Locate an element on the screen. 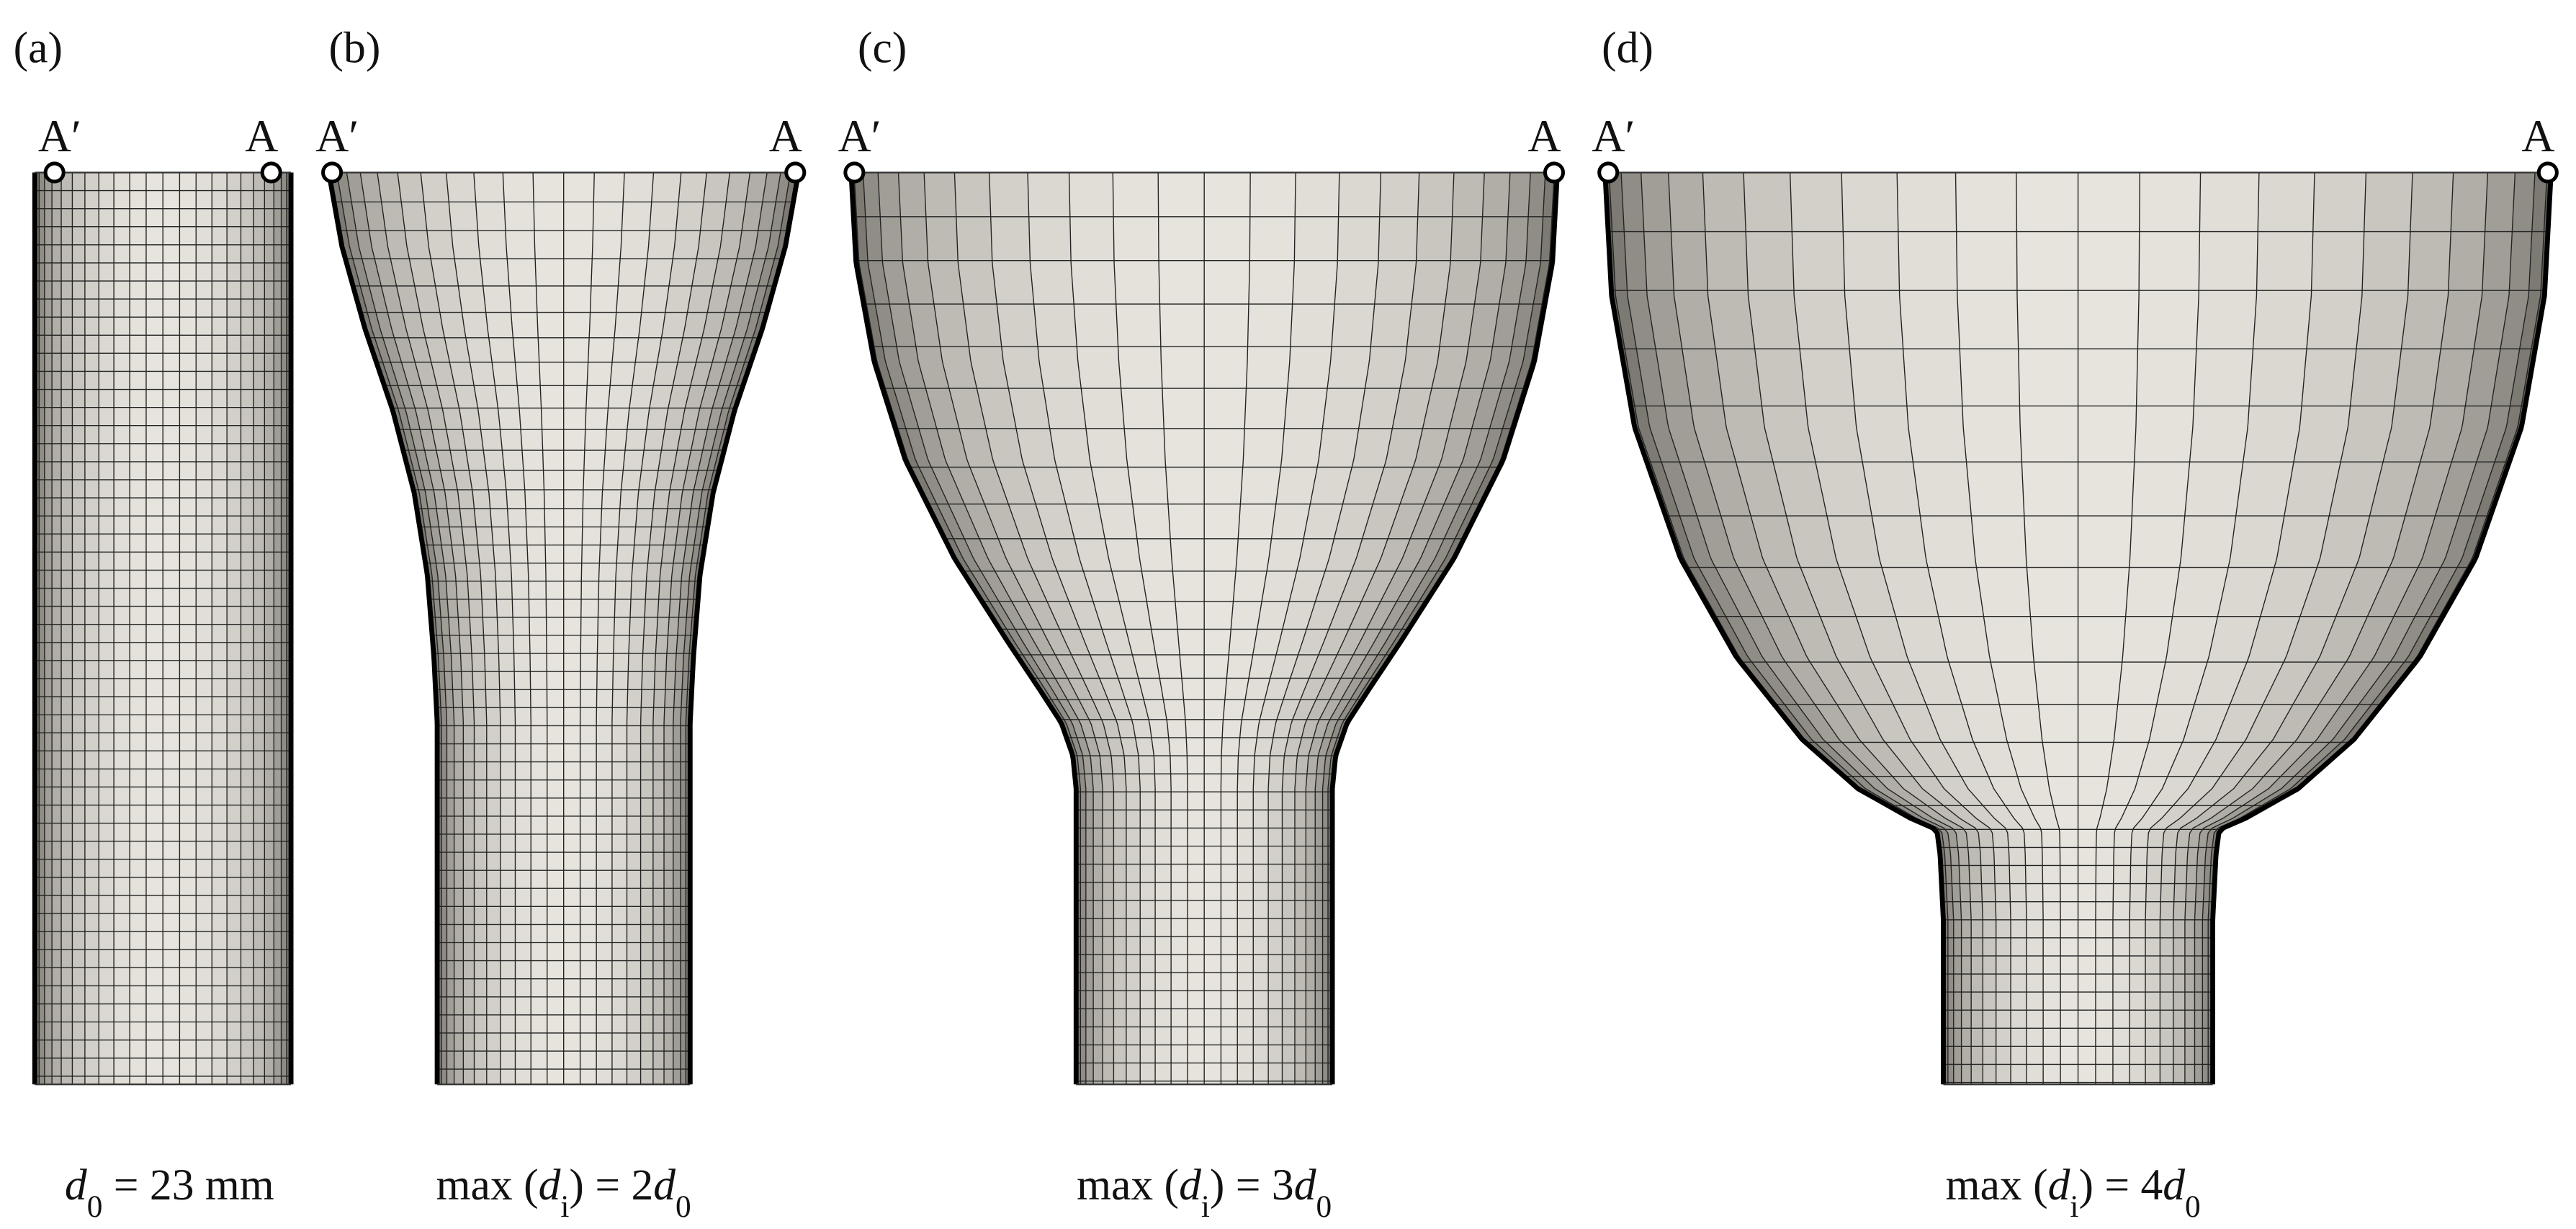  caption: max (di) = 4d0 is located at coordinates (2073, 1192).